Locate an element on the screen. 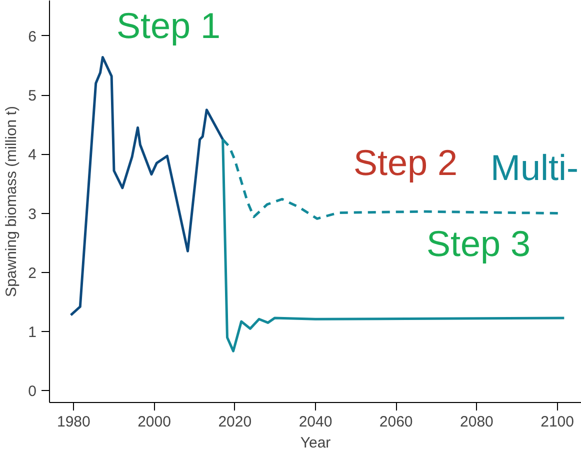 The image size is (581, 454). x-tick-label: 2040 is located at coordinates (315, 422).